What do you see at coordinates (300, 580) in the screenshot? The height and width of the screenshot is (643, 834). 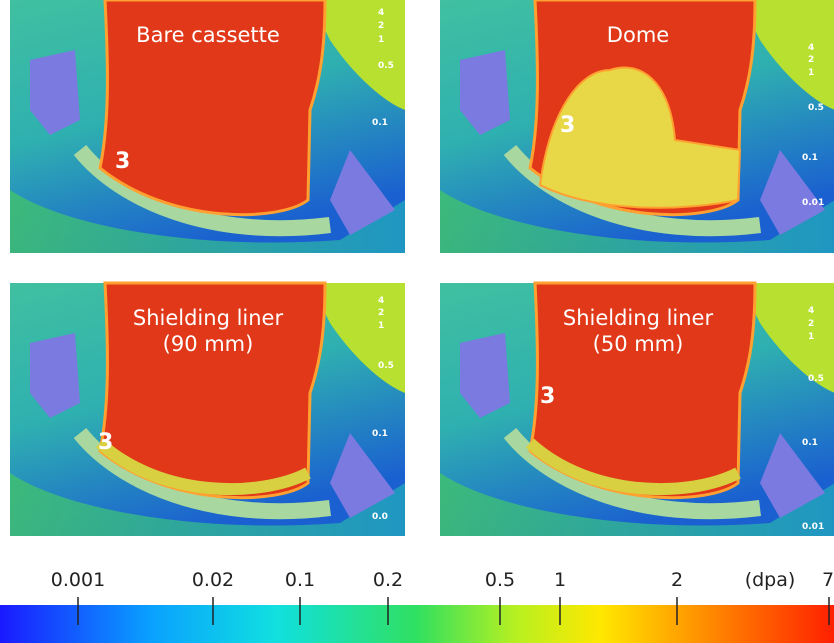 I see `colorbar-tick-label: 0.1` at bounding box center [300, 580].